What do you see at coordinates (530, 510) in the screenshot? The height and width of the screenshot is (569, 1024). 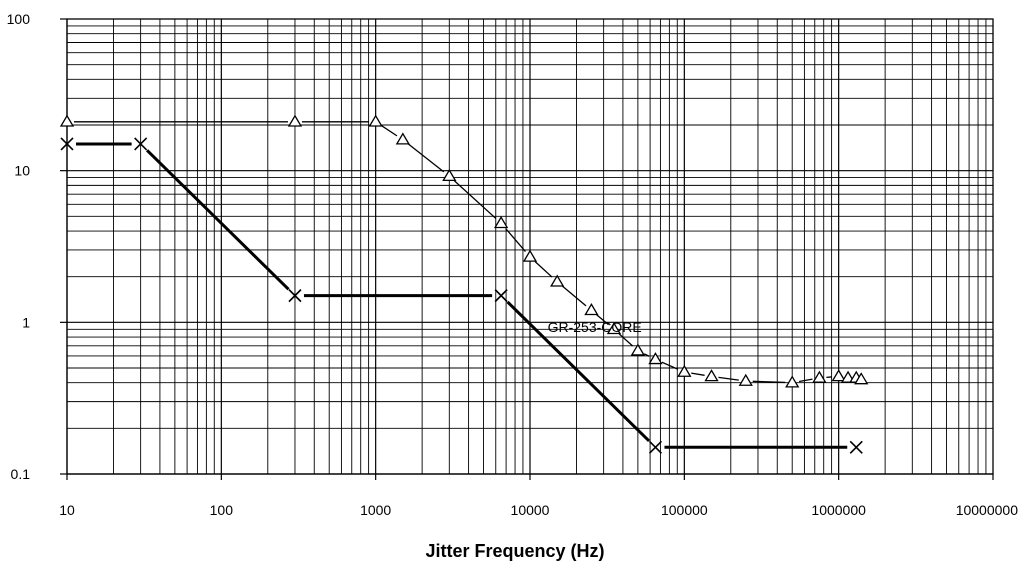 I see `x-tick-label: 10000` at bounding box center [530, 510].